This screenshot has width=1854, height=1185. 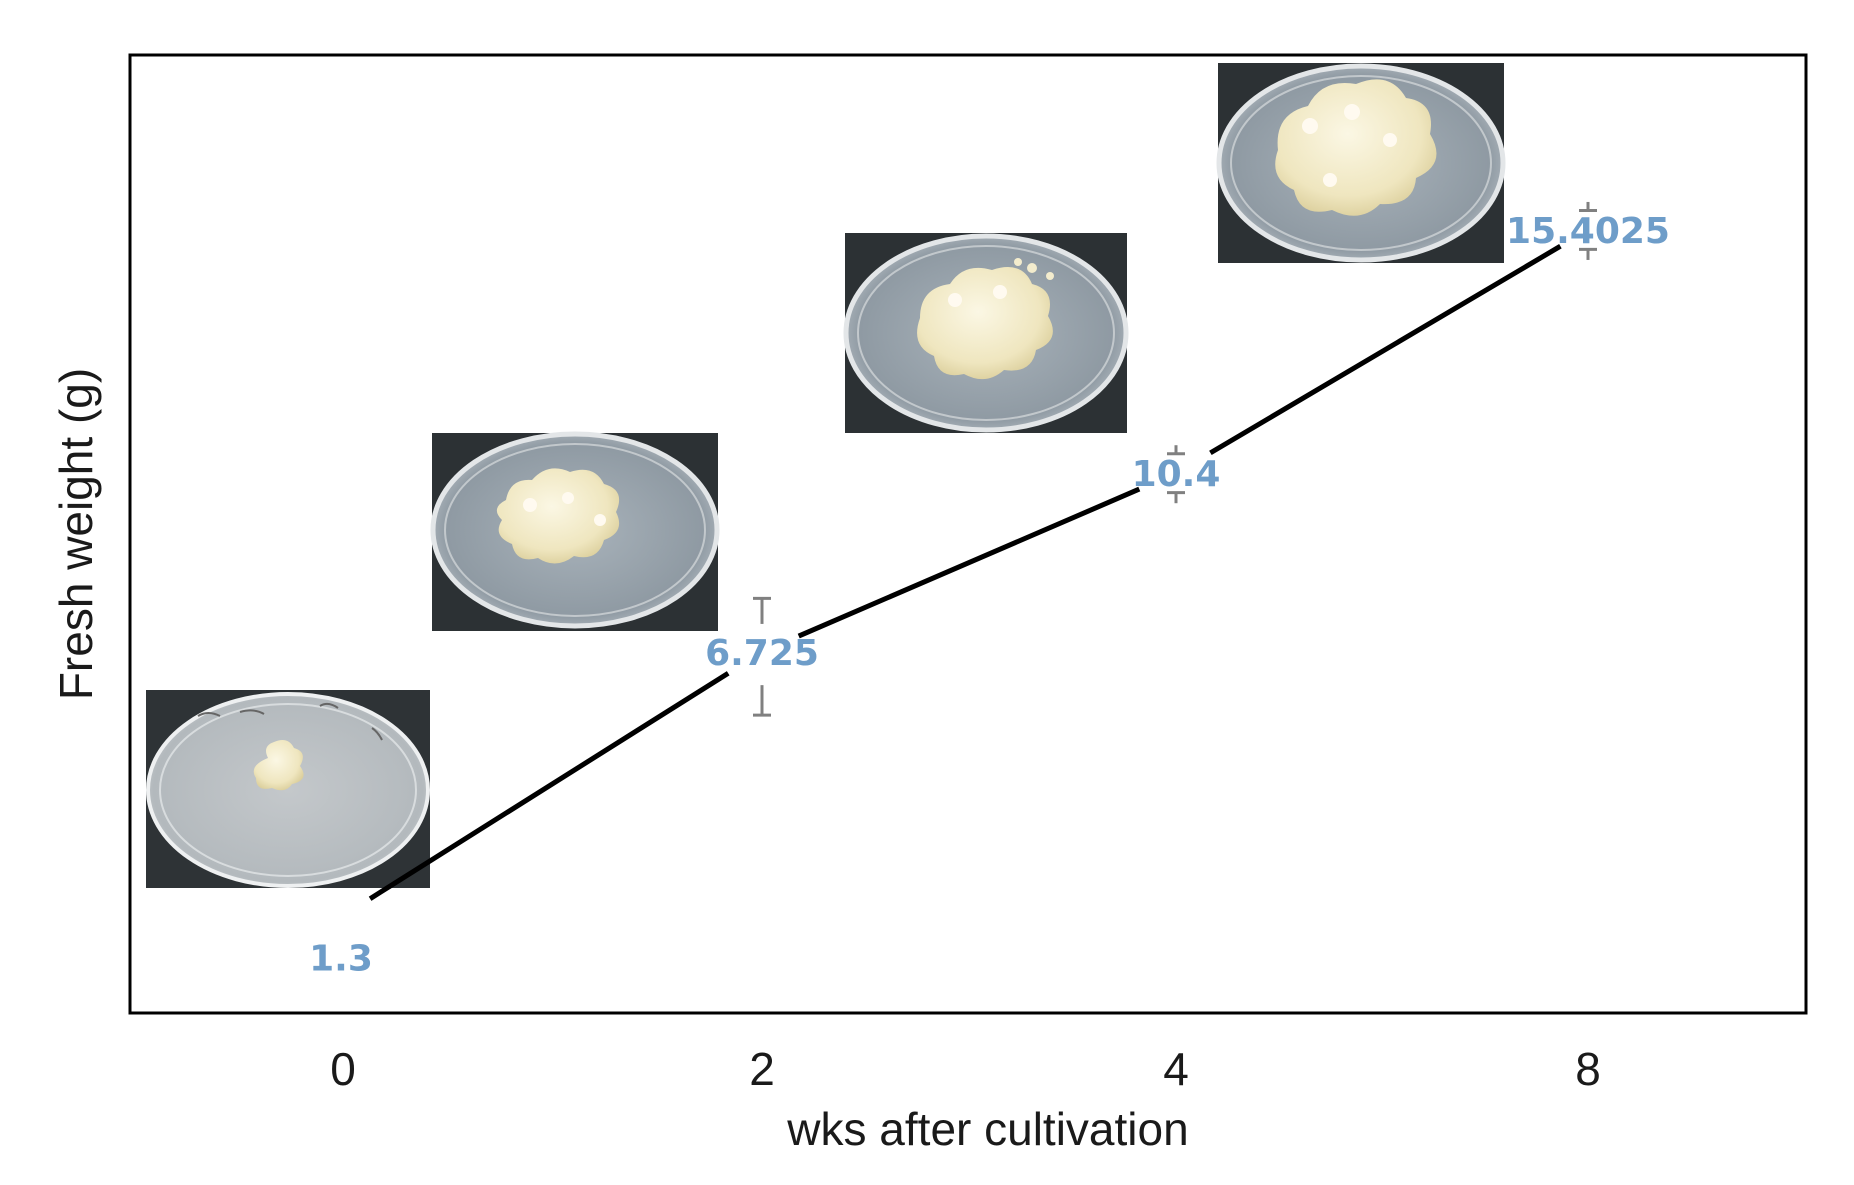 What do you see at coordinates (762, 1069) in the screenshot?
I see `x-tick-label: 2` at bounding box center [762, 1069].